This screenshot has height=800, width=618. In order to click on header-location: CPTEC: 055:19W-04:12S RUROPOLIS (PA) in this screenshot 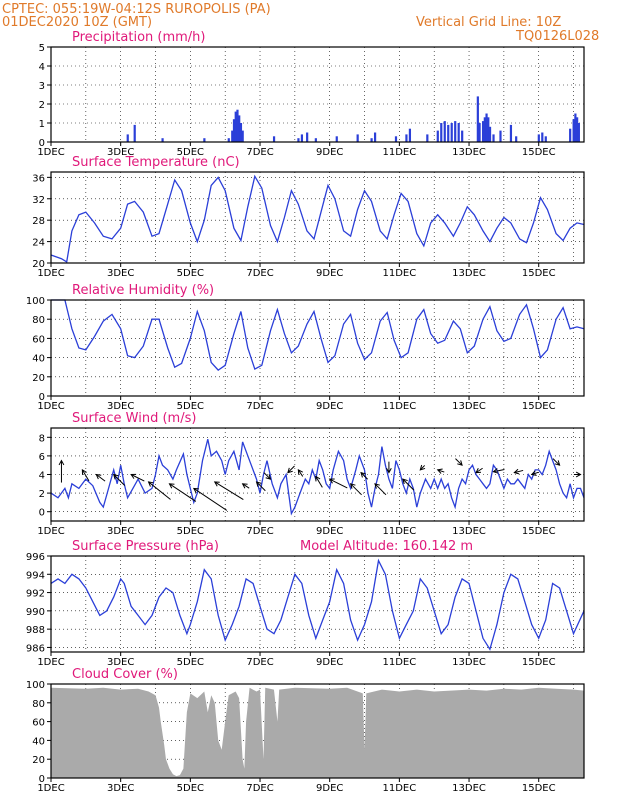, I will do `click(136, 9)`.